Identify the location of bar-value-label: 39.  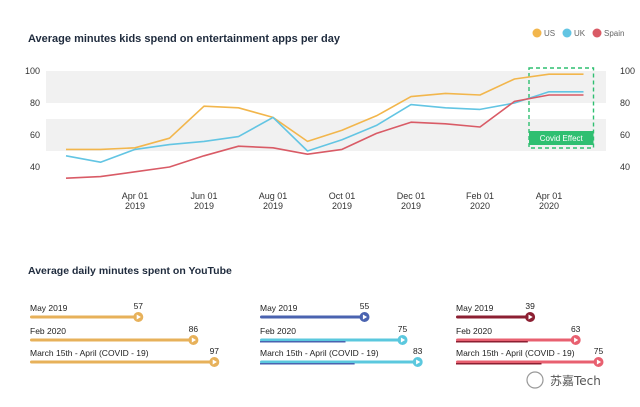
(530, 306).